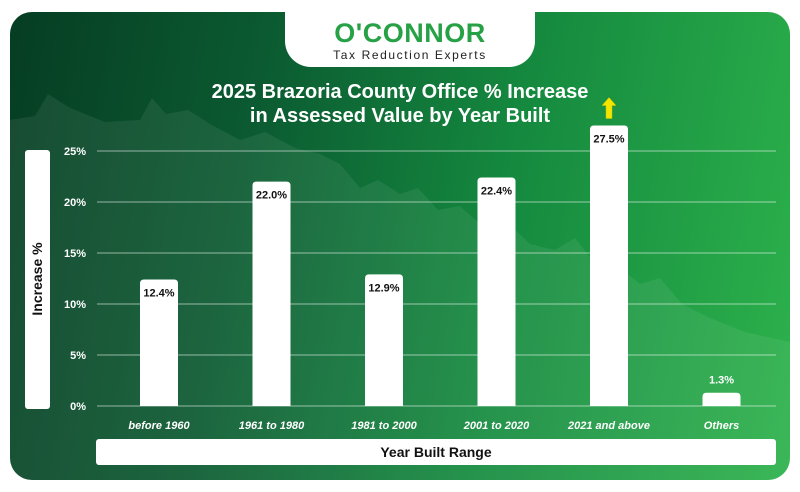 Image resolution: width=800 pixels, height=492 pixels. What do you see at coordinates (271, 196) in the screenshot?
I see `bar-value-label: 22.0%` at bounding box center [271, 196].